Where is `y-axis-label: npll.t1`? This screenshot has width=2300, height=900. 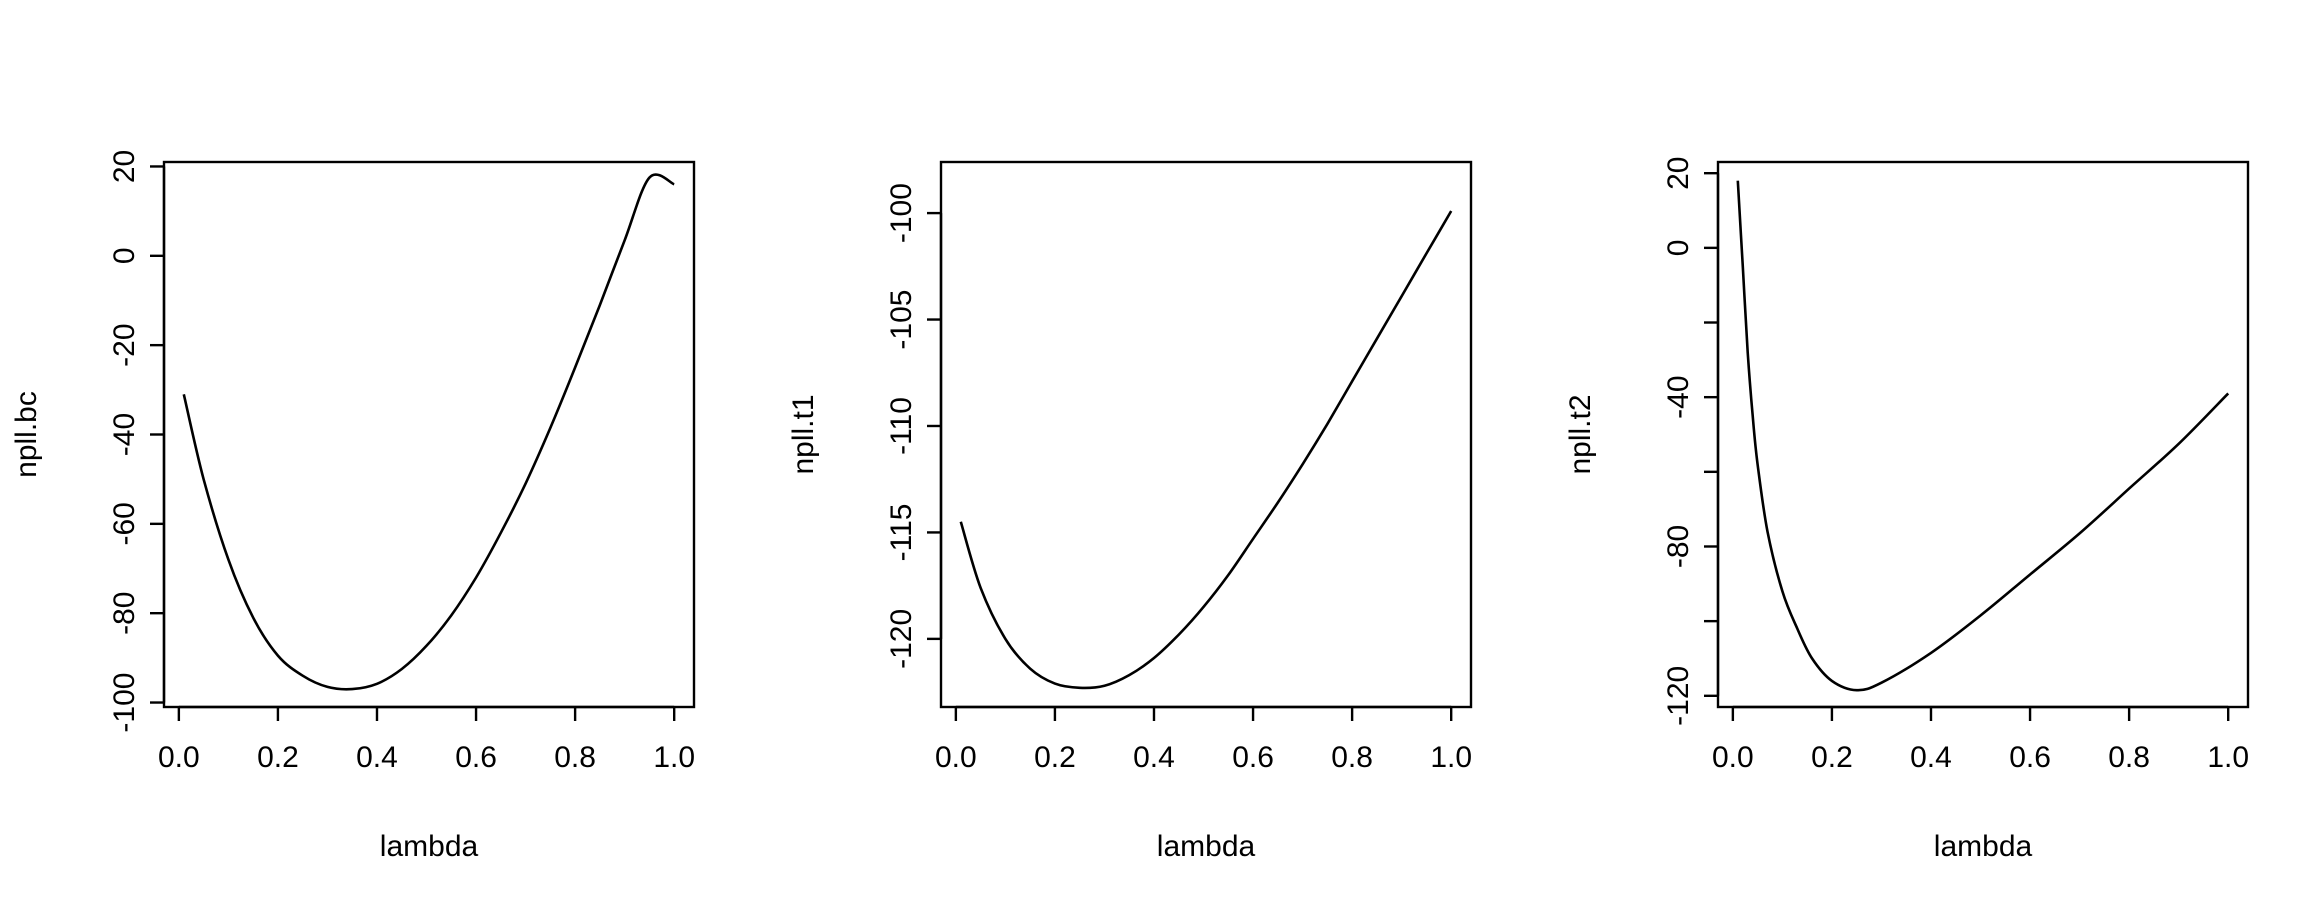
y-axis-label: npll.t1 is located at coordinates (803, 434).